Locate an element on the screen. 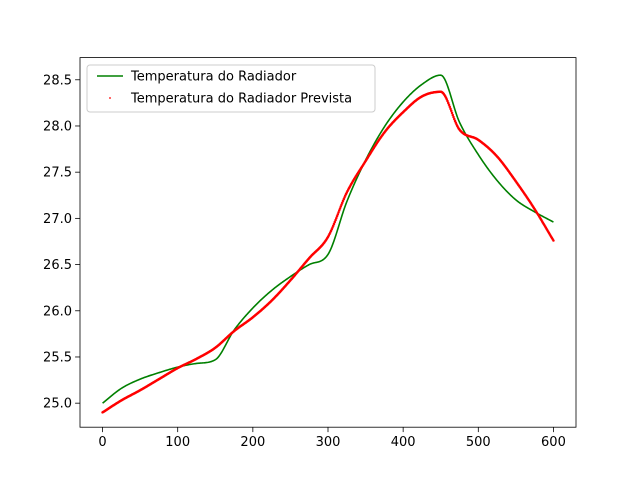 Image resolution: width=640 pixels, height=480 pixels. x-tick-label: 0 is located at coordinates (102, 442).